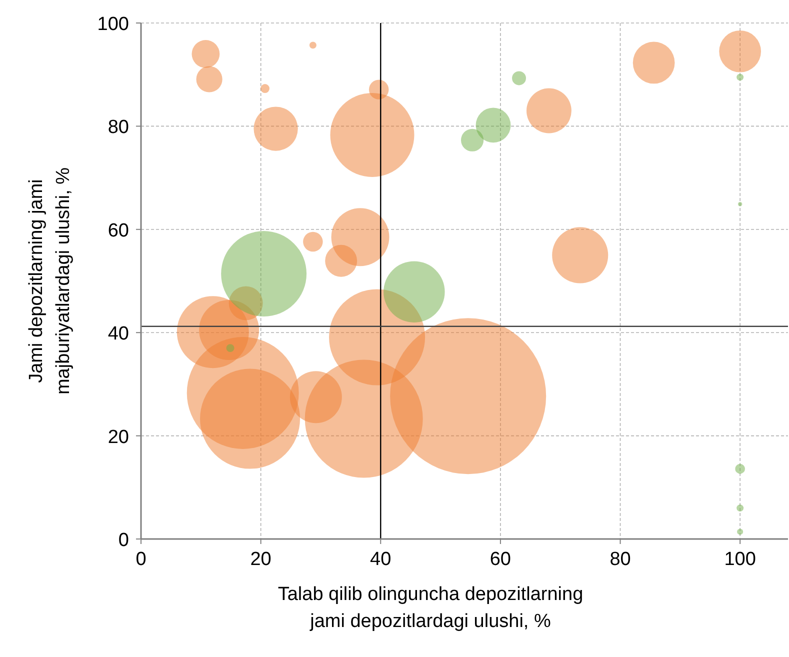 The image size is (789, 657). What do you see at coordinates (431, 608) in the screenshot?
I see `x-axis-title: Talab qilib olinguncha depozitlarning jami depozitlardagi ulushi, %` at bounding box center [431, 608].